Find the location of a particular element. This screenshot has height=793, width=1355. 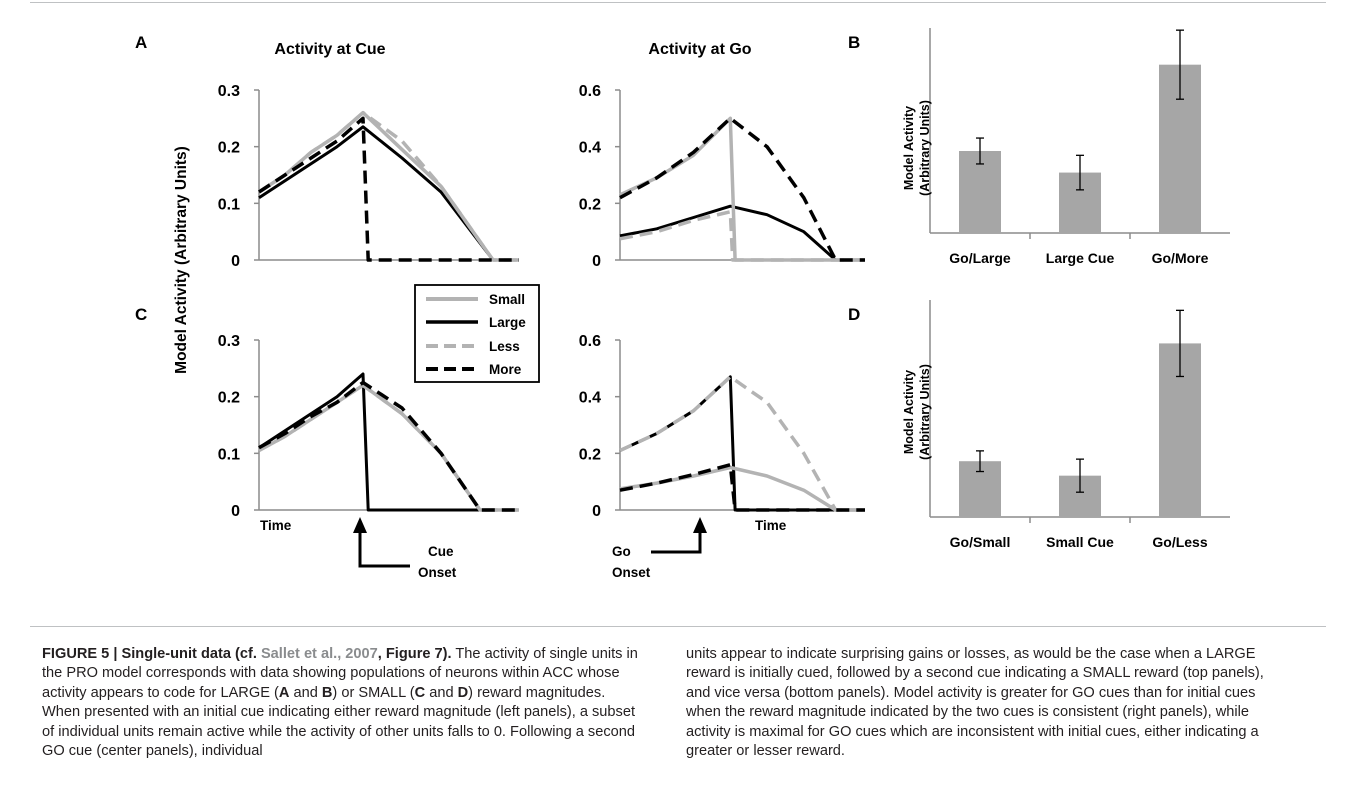

panel-letter-c: C is located at coordinates (141, 314).